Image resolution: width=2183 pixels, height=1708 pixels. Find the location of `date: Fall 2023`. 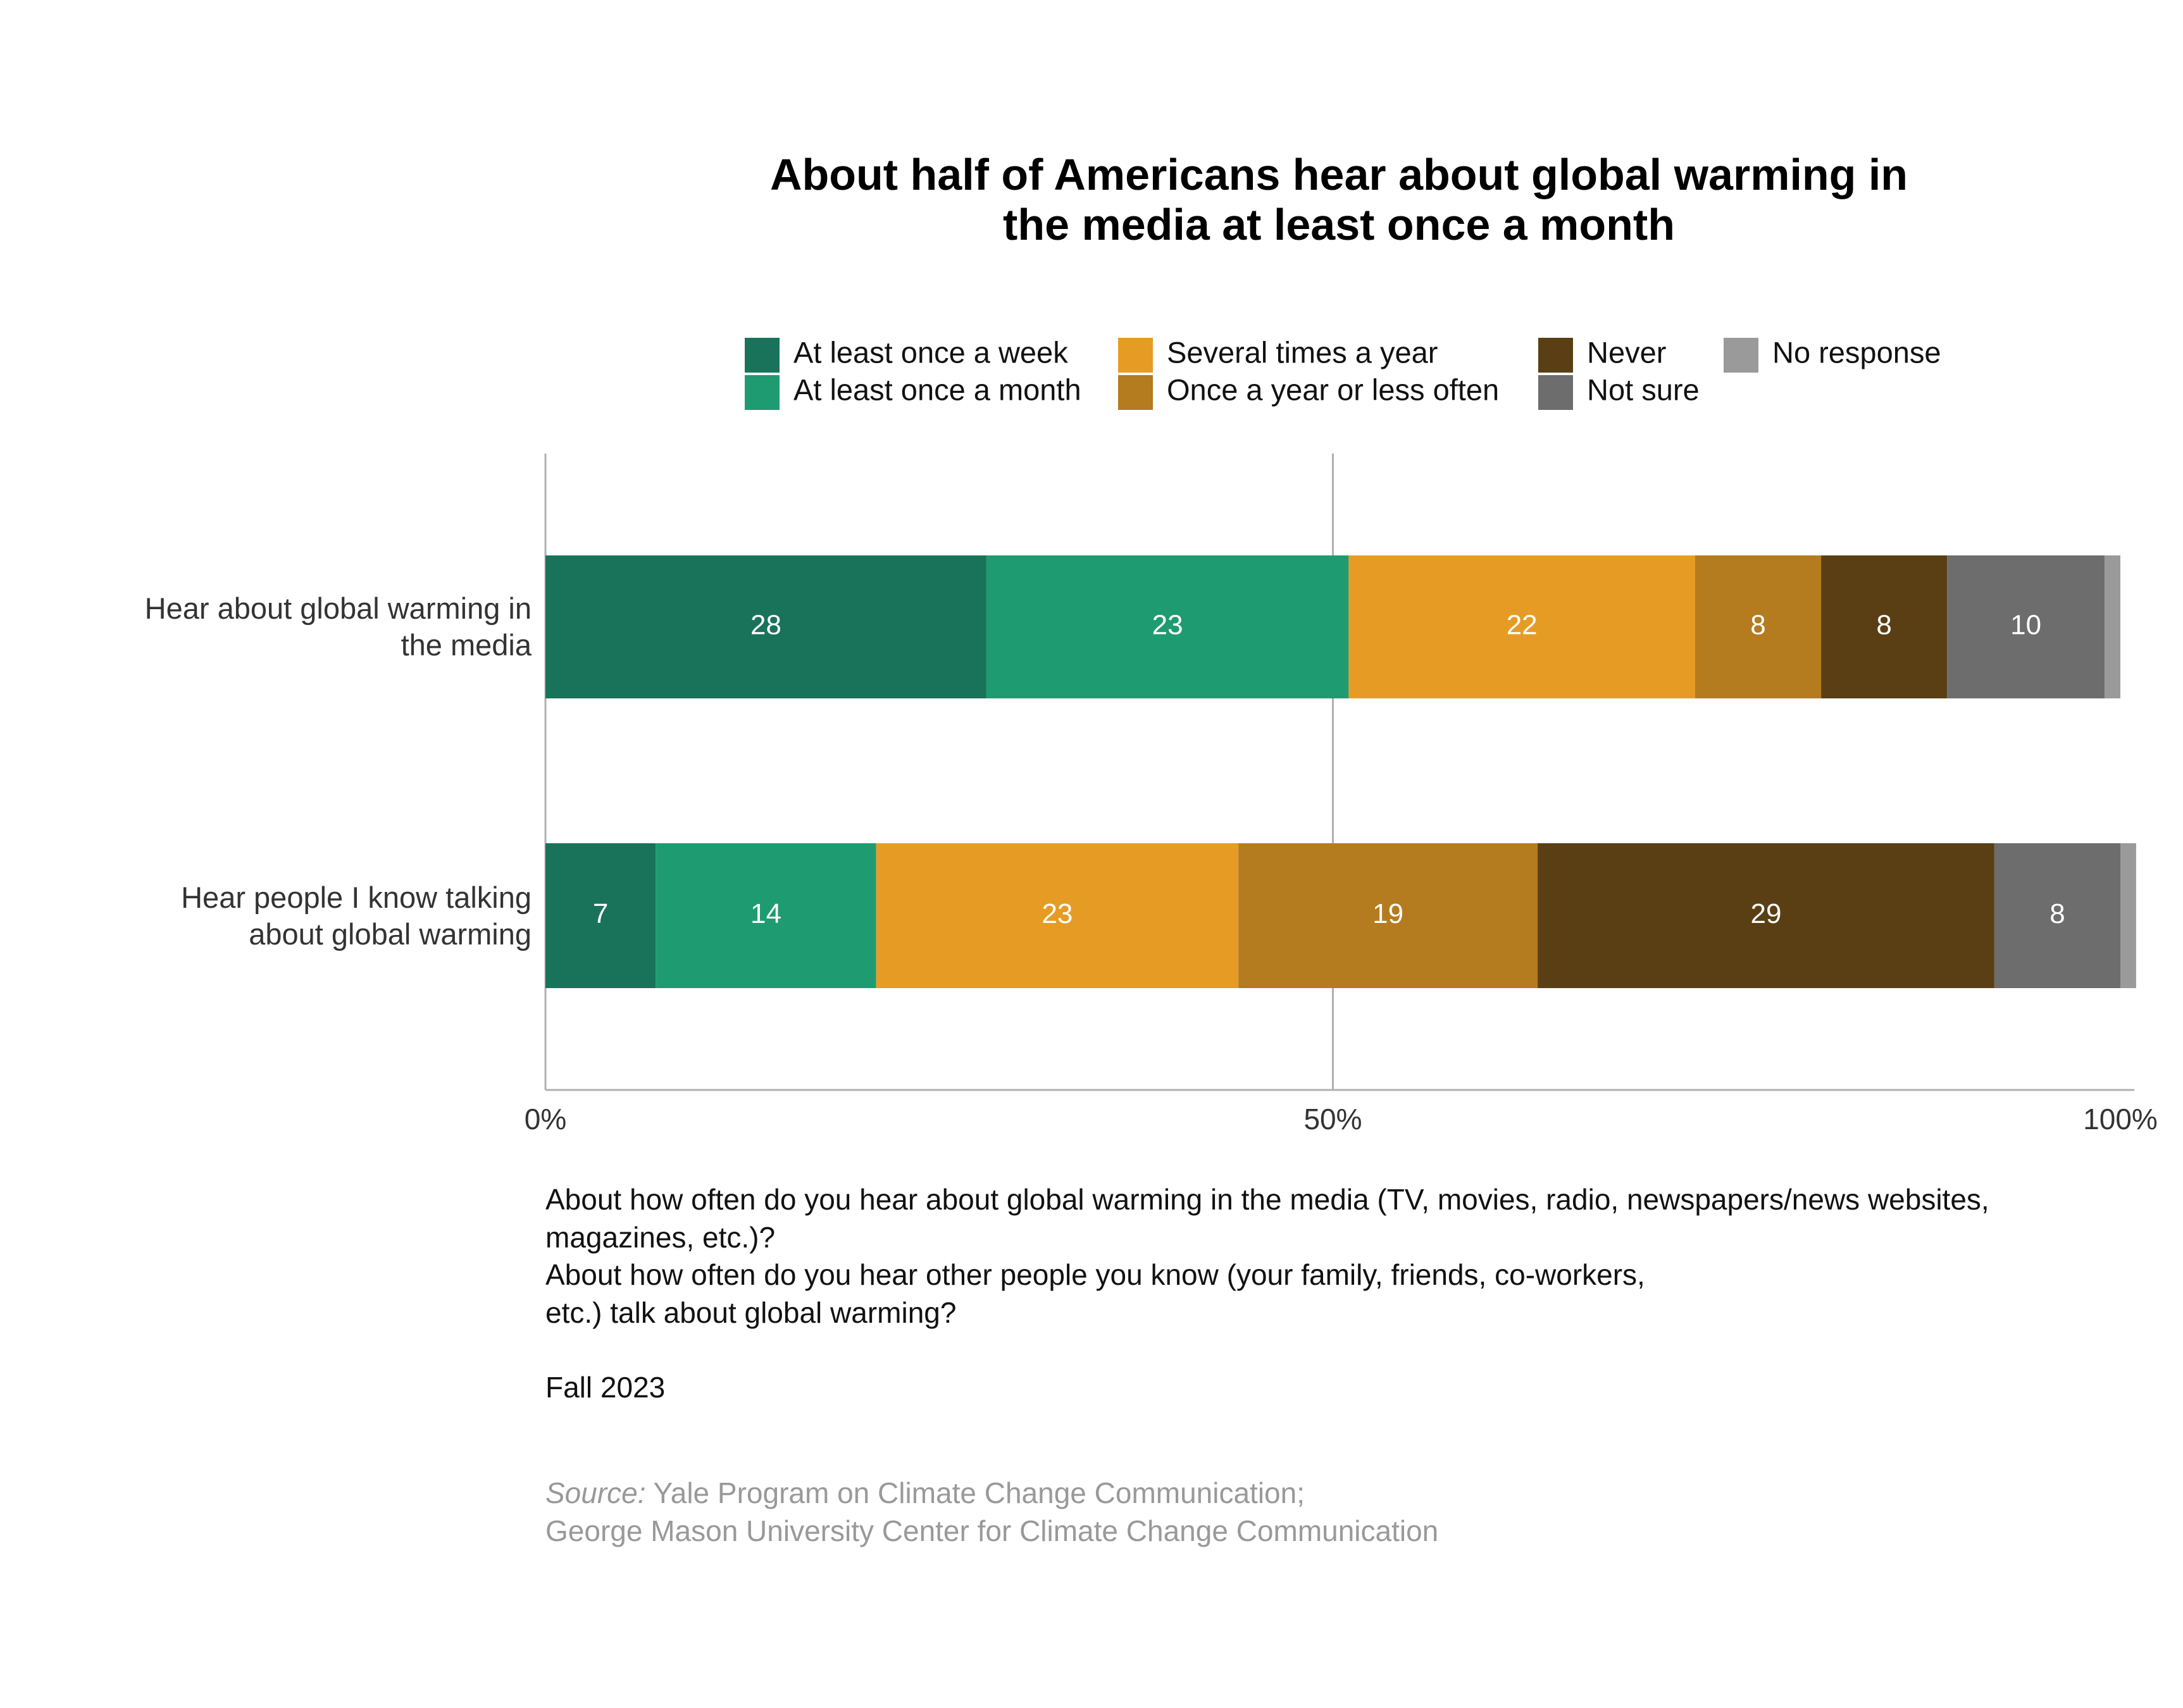

date: Fall 2023 is located at coordinates (605, 1387).